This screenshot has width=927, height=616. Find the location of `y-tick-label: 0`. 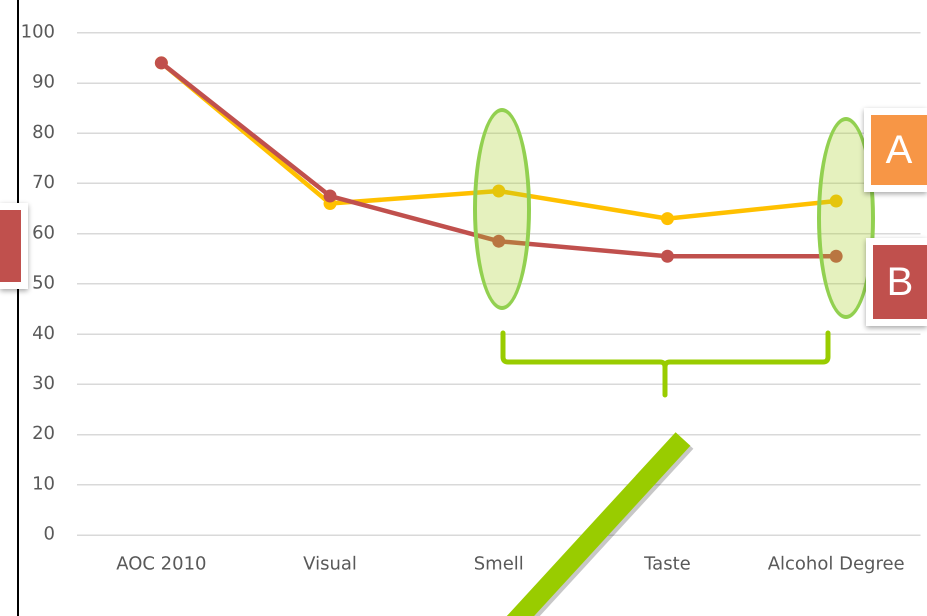

y-tick-label: 0 is located at coordinates (49, 534).